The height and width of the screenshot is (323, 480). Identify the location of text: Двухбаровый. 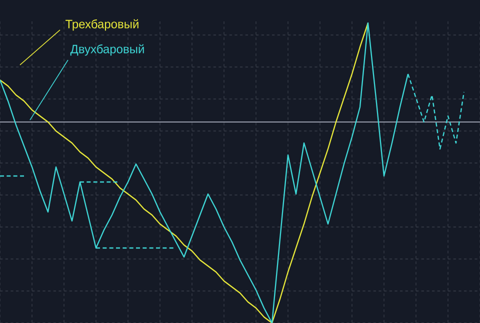
(107, 50).